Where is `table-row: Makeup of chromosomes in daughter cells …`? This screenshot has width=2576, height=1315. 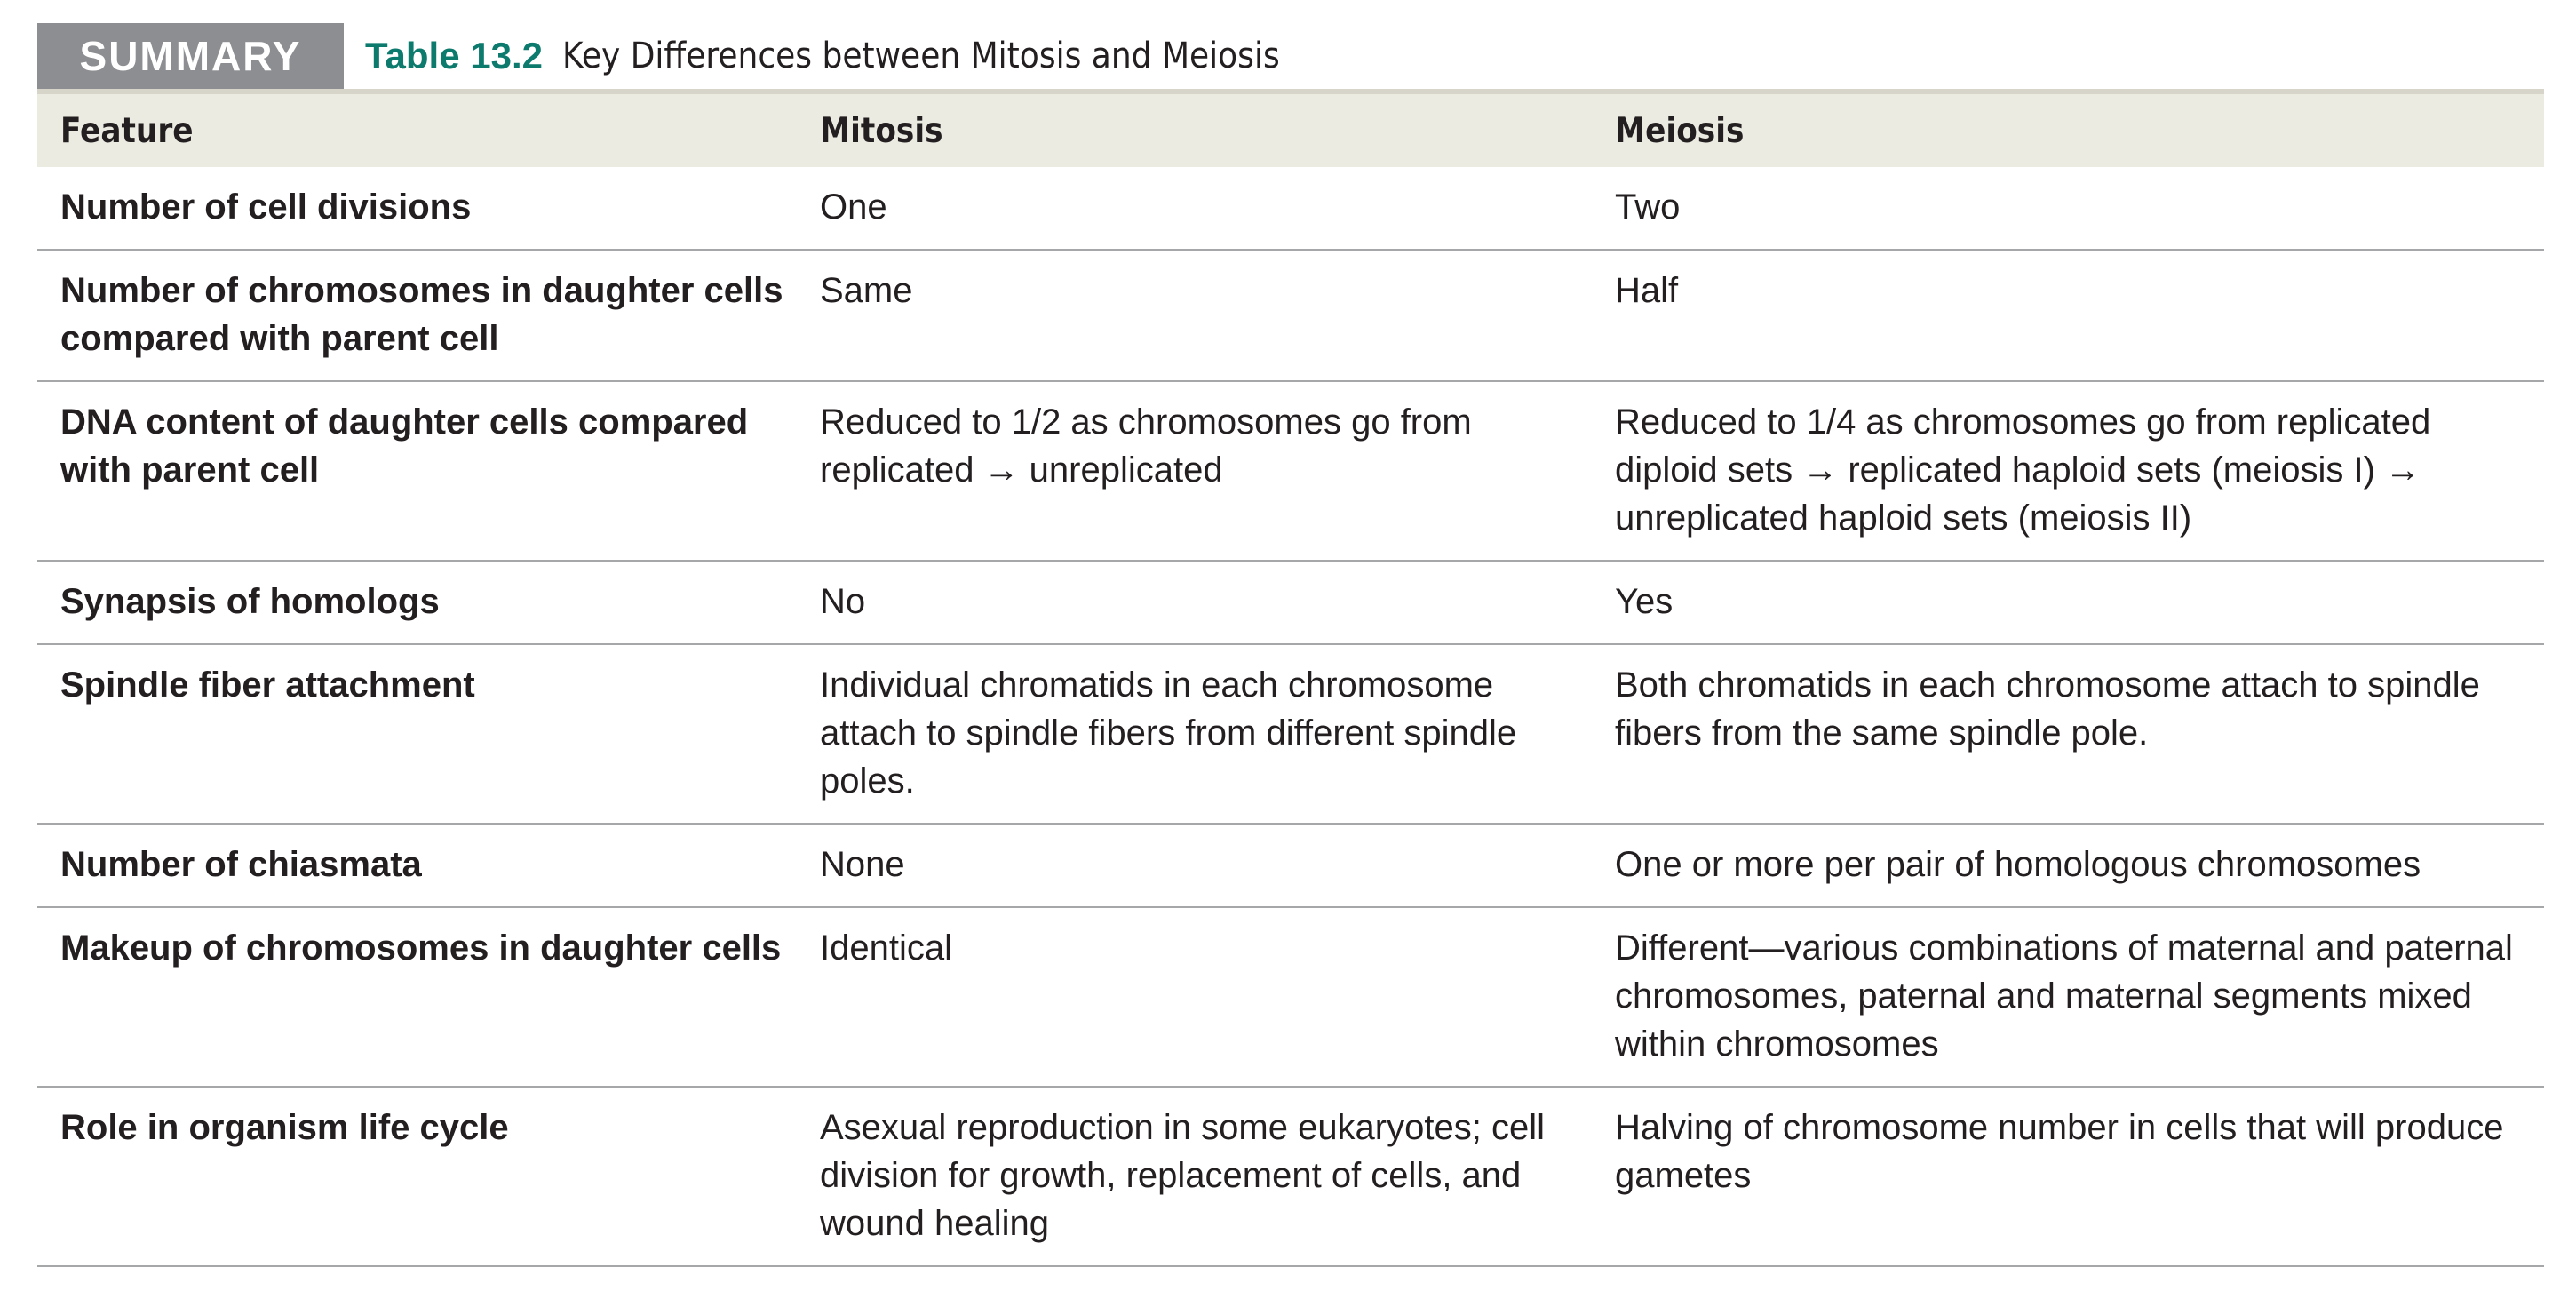 table-row: Makeup of chromosomes in daughter cells … is located at coordinates (1290, 997).